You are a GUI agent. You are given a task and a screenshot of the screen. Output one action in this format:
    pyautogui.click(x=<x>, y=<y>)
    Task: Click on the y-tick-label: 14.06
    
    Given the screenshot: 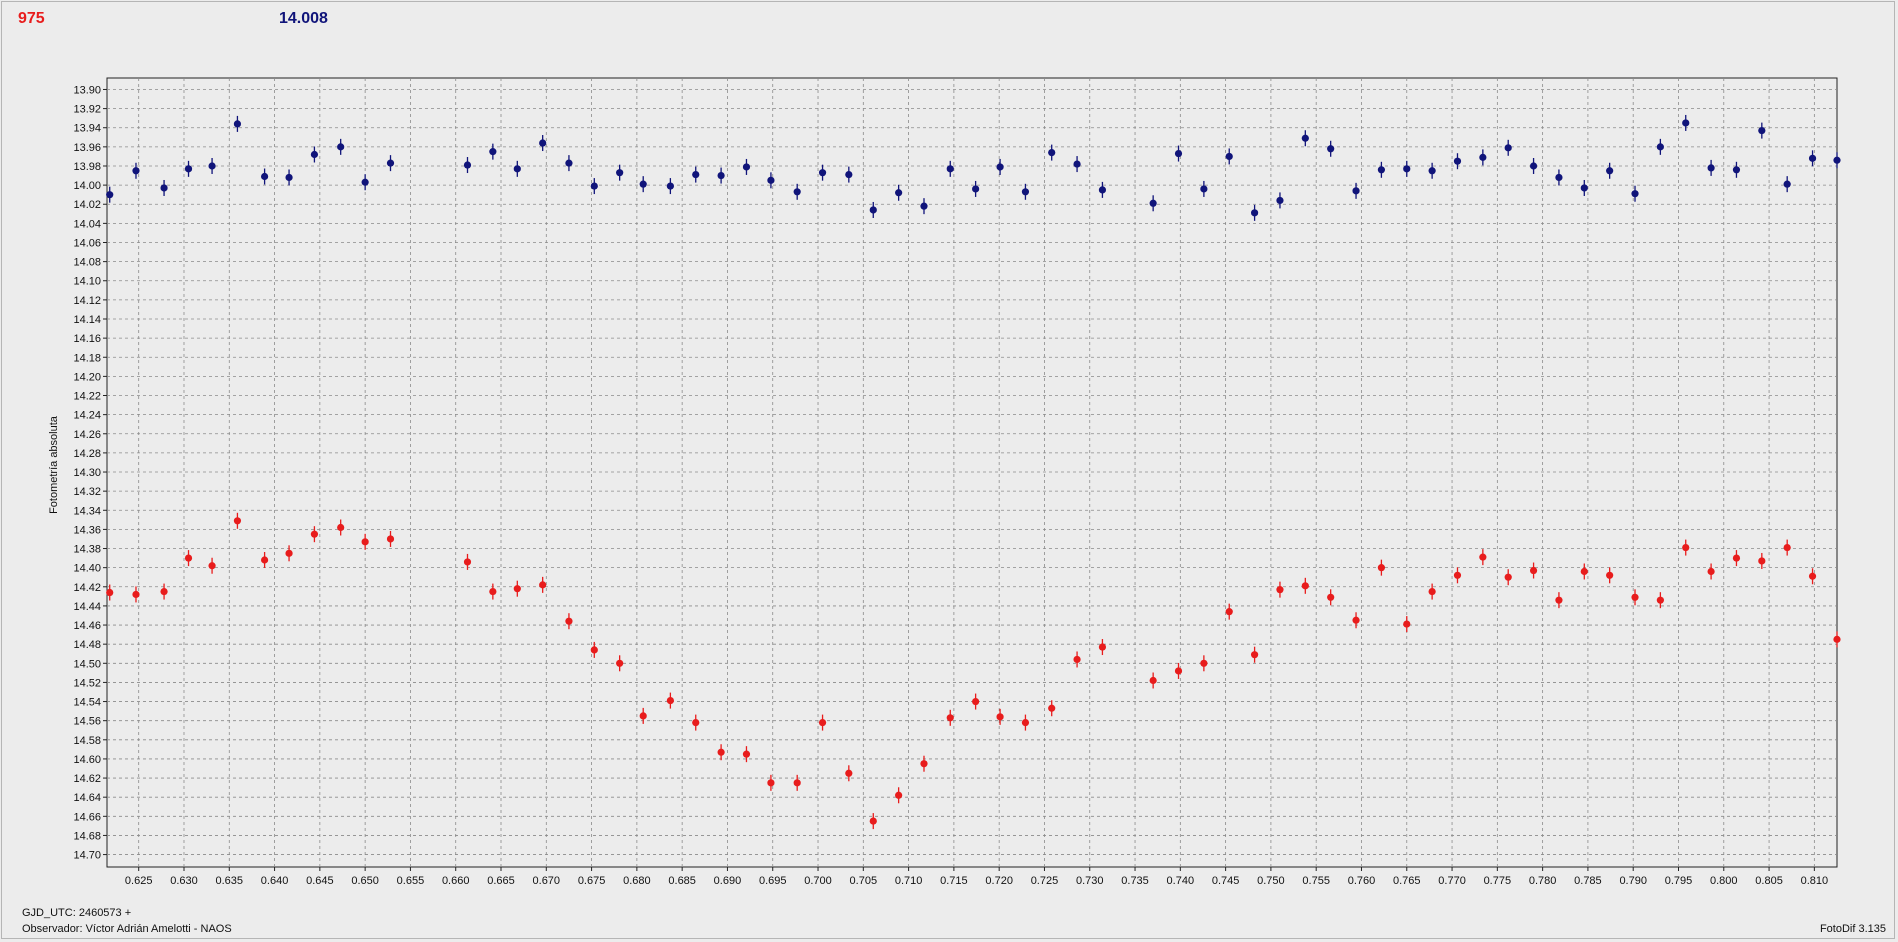 What is the action you would take?
    pyautogui.click(x=87, y=243)
    